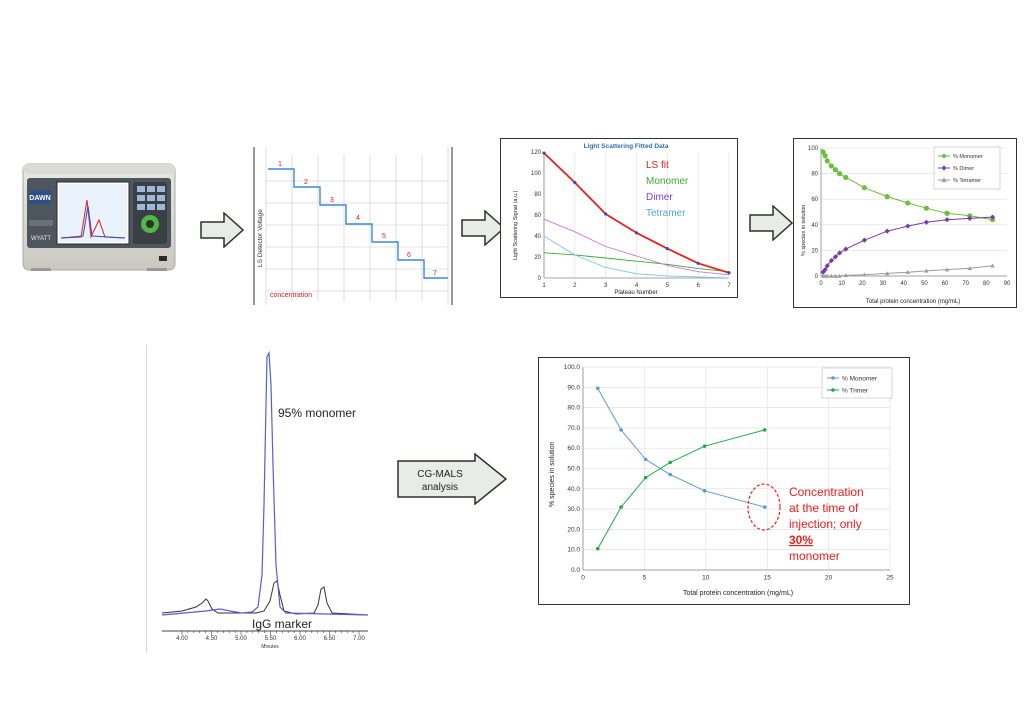 This screenshot has width=1024, height=724. What do you see at coordinates (182, 639) in the screenshot?
I see `chromatogram-xtick-0: 4.00` at bounding box center [182, 639].